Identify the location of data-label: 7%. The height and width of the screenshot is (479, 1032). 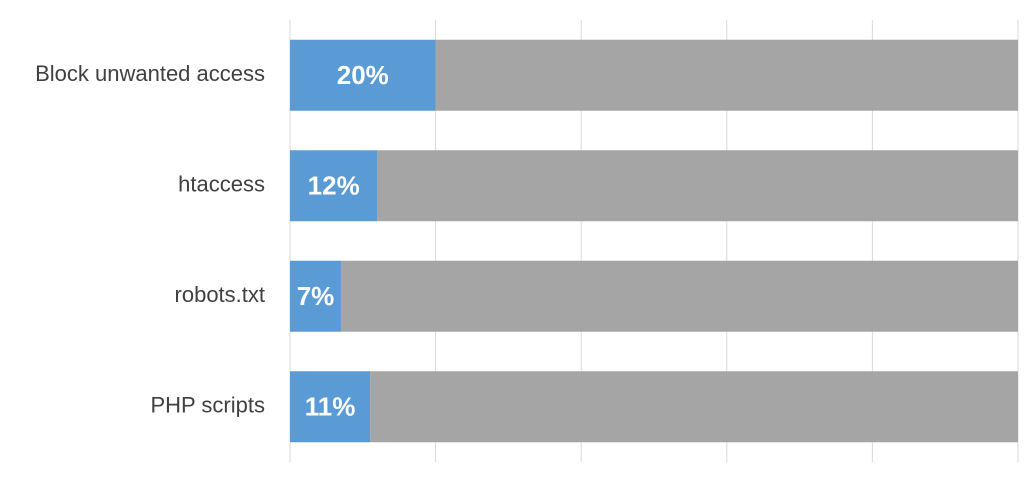
(316, 296).